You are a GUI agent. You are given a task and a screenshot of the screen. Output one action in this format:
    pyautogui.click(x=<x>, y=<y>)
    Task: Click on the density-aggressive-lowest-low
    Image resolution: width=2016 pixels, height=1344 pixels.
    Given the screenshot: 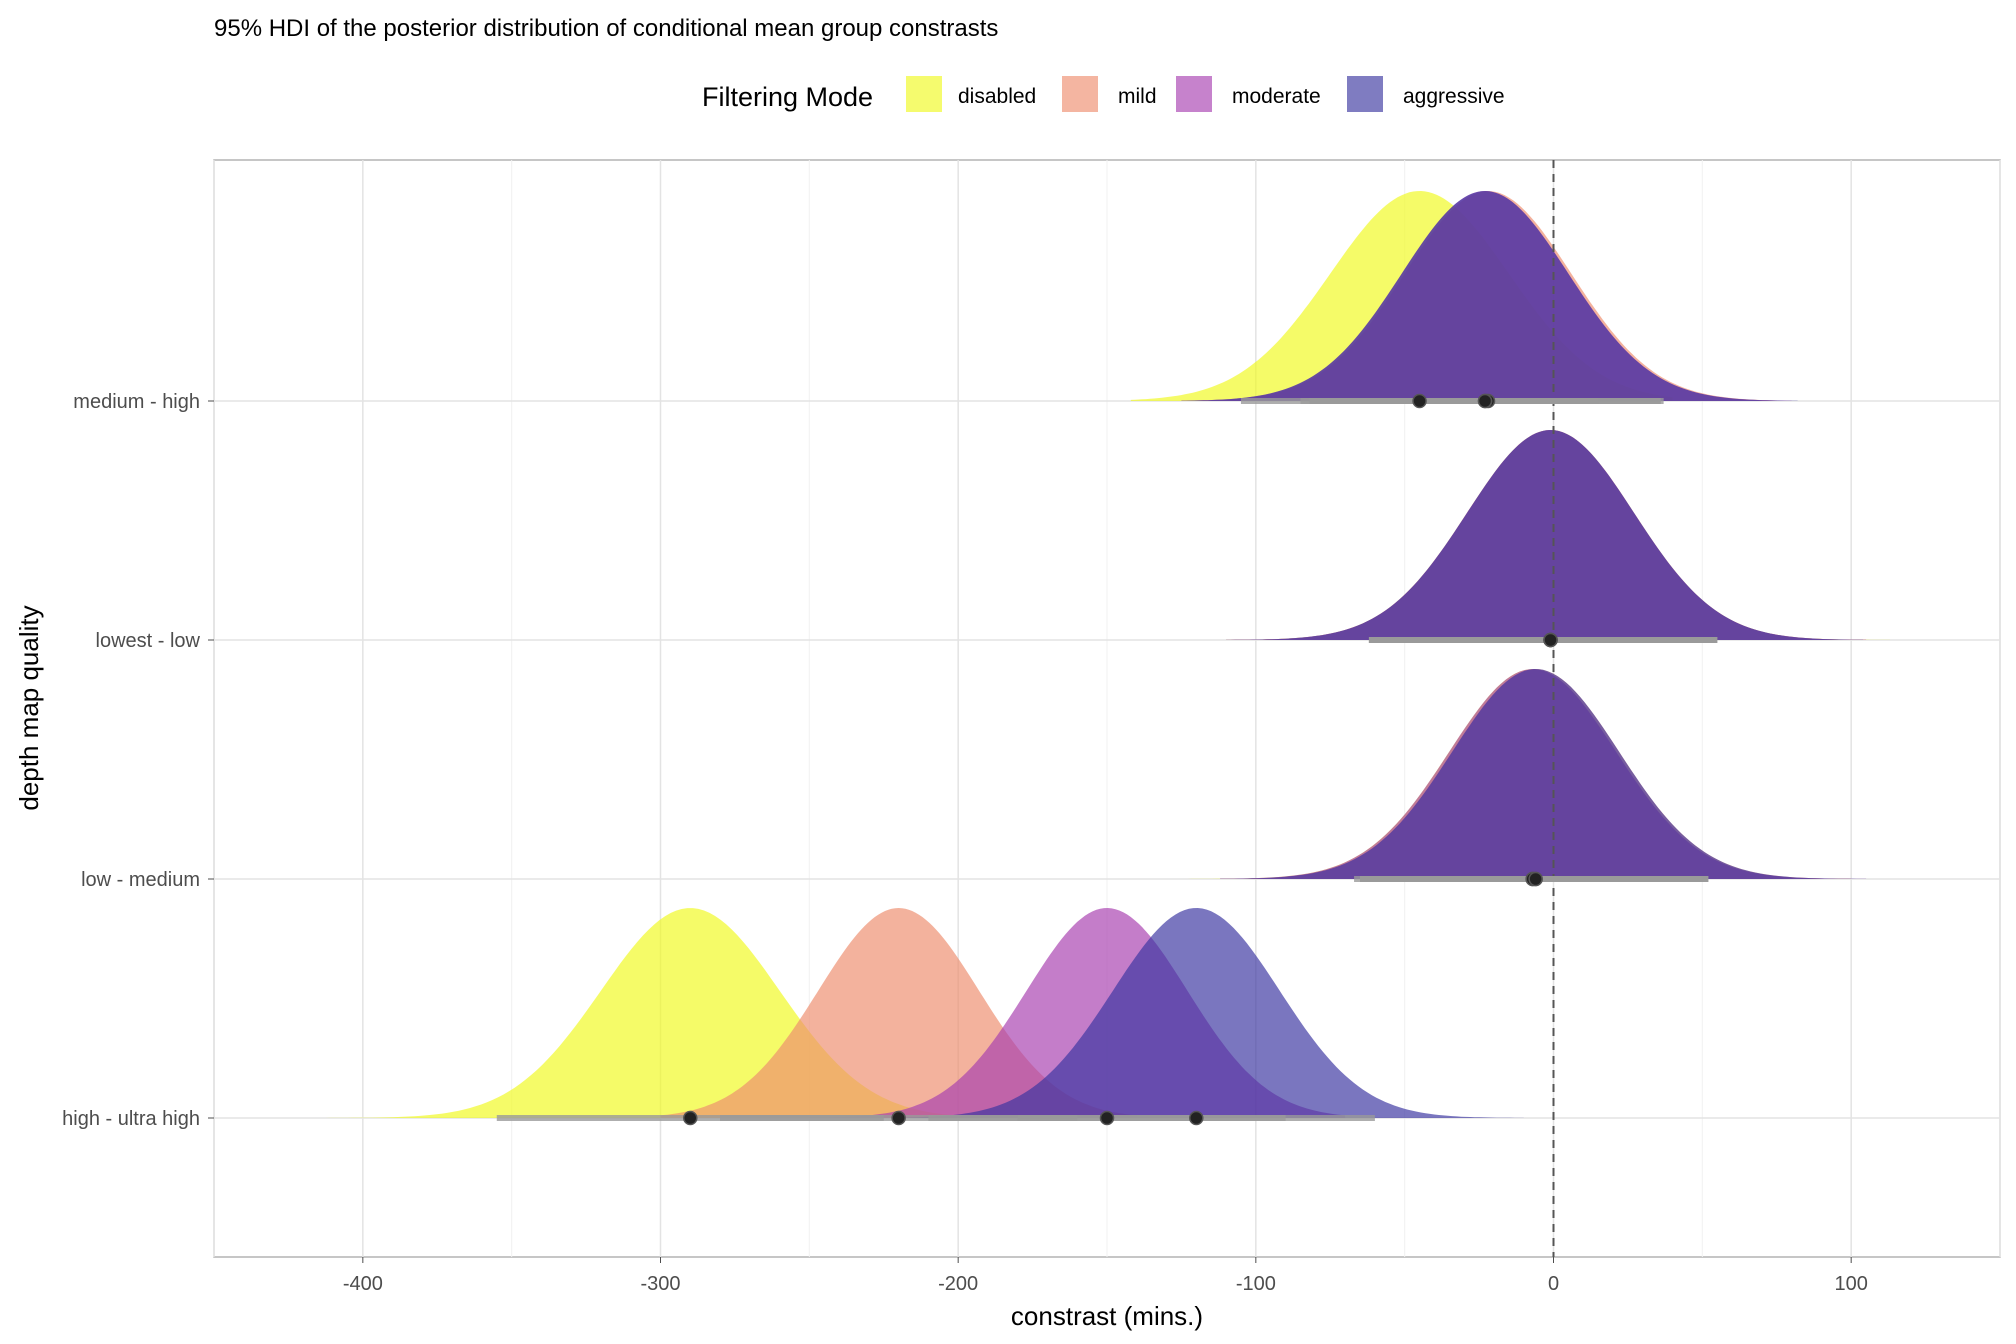 What is the action you would take?
    pyautogui.click(x=1545, y=535)
    